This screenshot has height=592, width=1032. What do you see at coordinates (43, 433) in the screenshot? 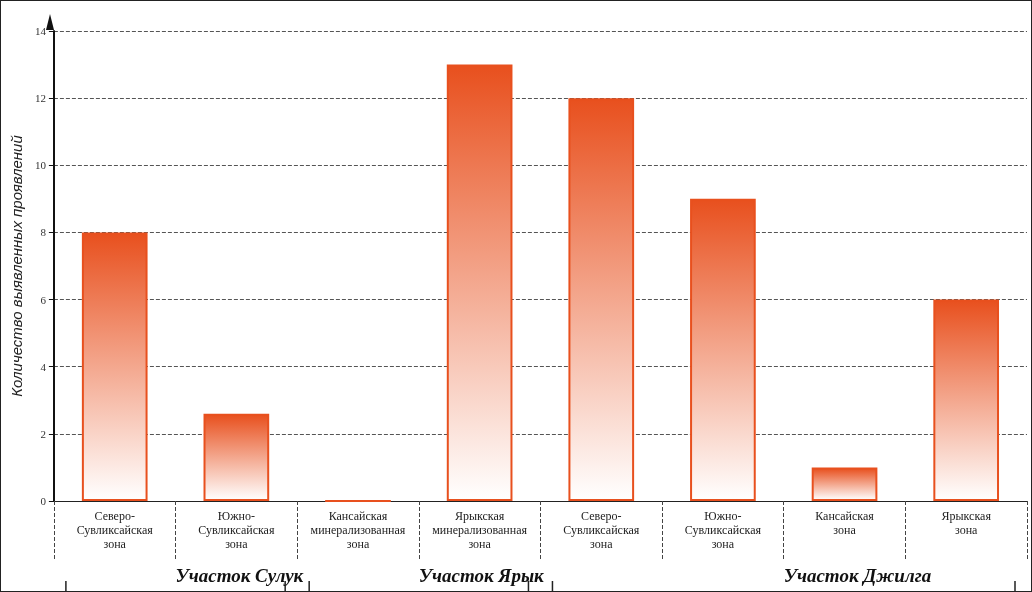
I see `y-tick-label: 2` at bounding box center [43, 433].